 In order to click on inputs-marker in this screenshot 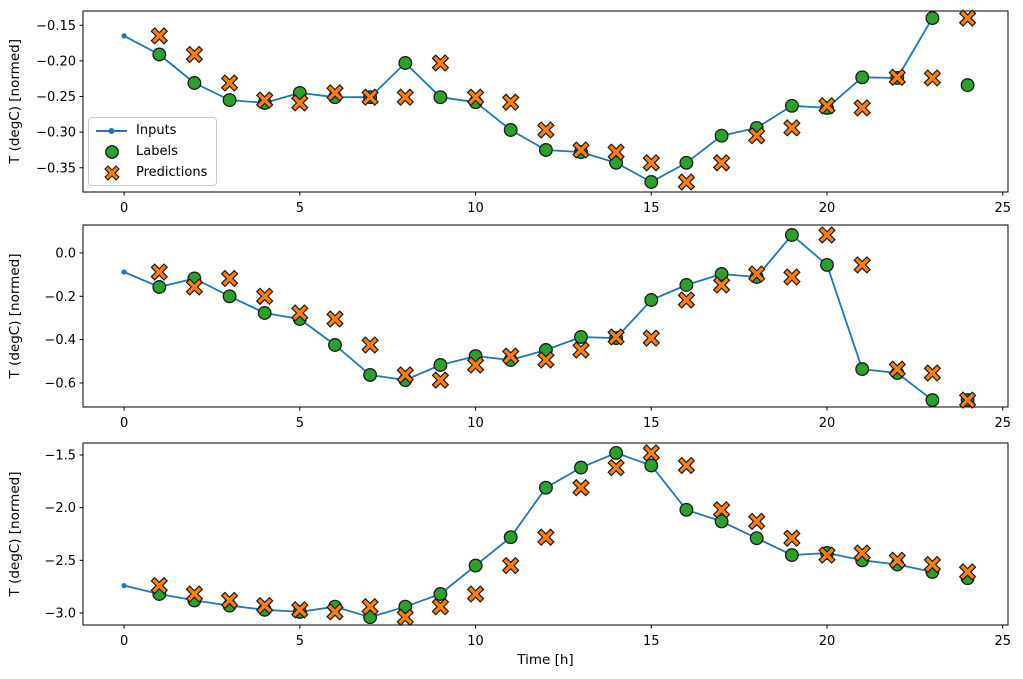, I will do `click(124, 272)`.